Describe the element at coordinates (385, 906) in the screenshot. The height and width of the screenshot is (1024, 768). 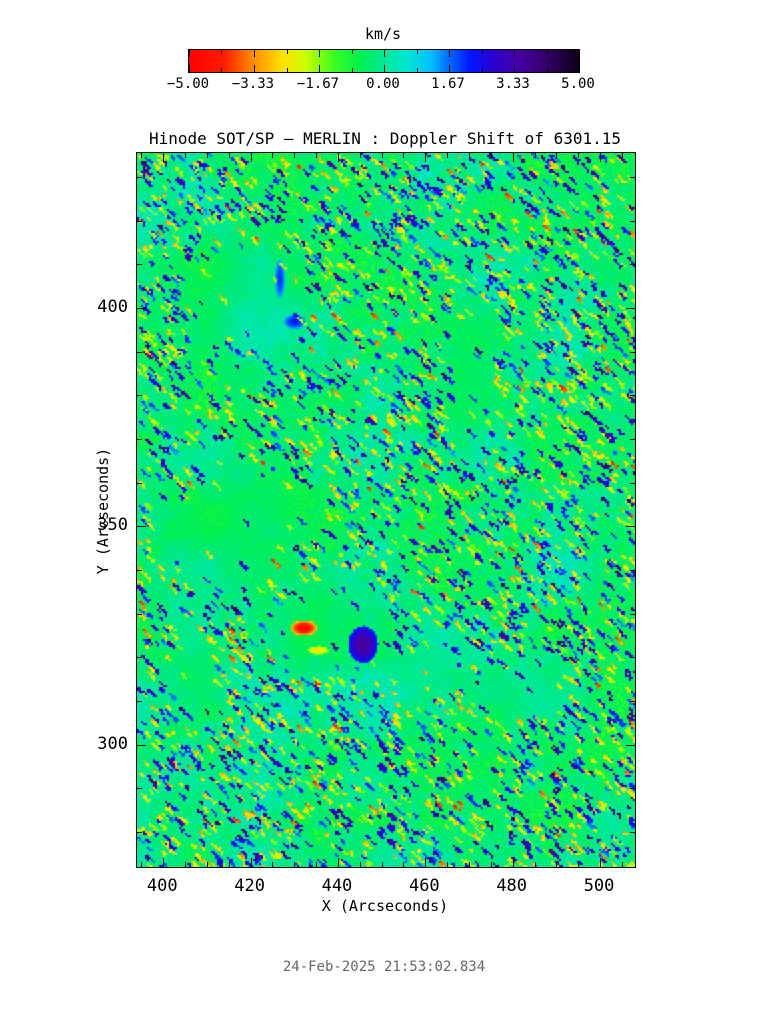
I see `x-axis-label: X (Arcseconds)` at that location.